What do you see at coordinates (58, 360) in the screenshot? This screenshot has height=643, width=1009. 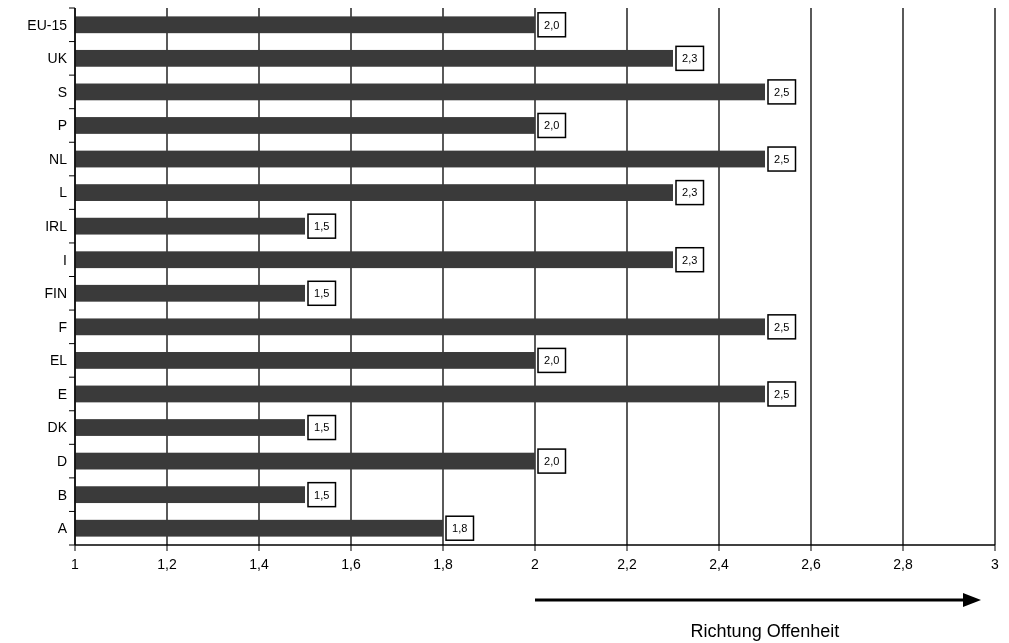 I see `y-tick-label: EL` at bounding box center [58, 360].